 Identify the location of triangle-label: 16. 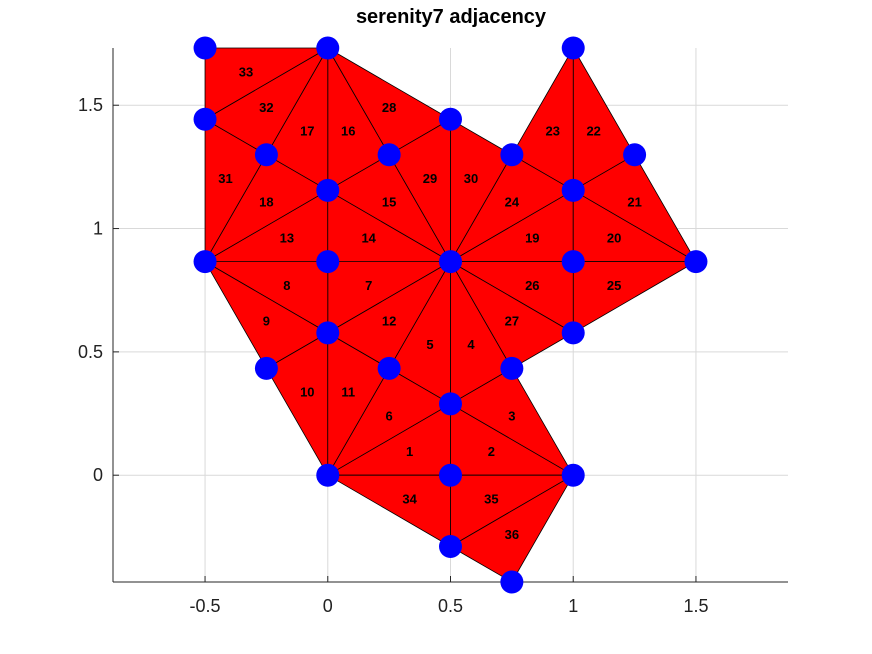
(348, 131).